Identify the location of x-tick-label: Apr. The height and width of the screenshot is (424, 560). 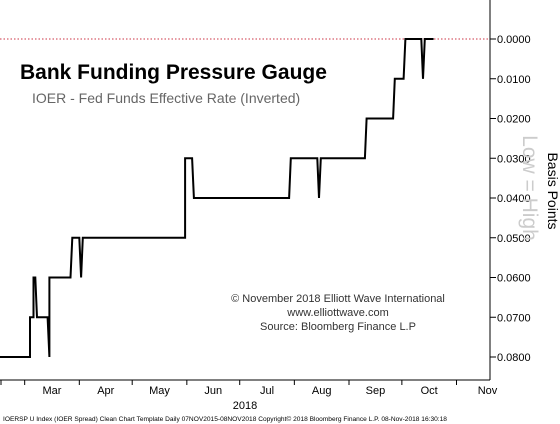
(105, 391).